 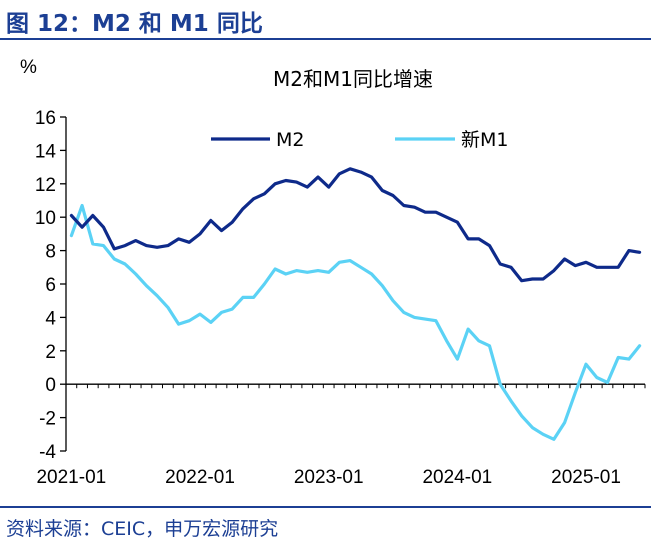 I want to click on legend-label: M2, so click(x=290, y=140).